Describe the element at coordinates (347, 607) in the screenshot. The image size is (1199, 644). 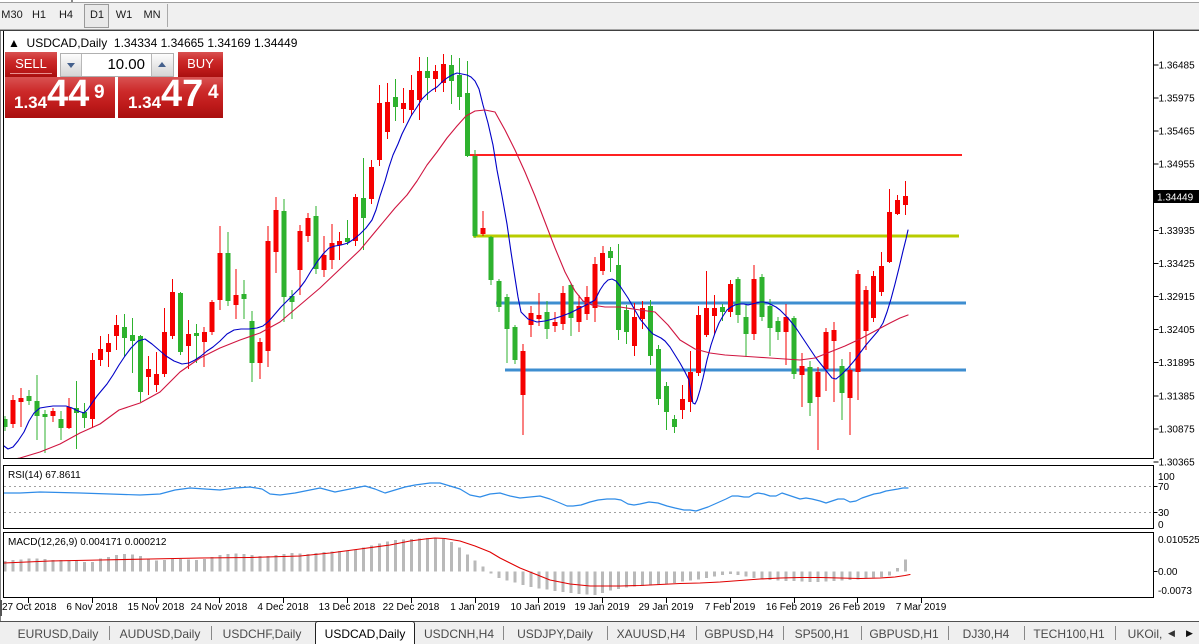
I see `svg-text: 13 Dec 2018` at that location.